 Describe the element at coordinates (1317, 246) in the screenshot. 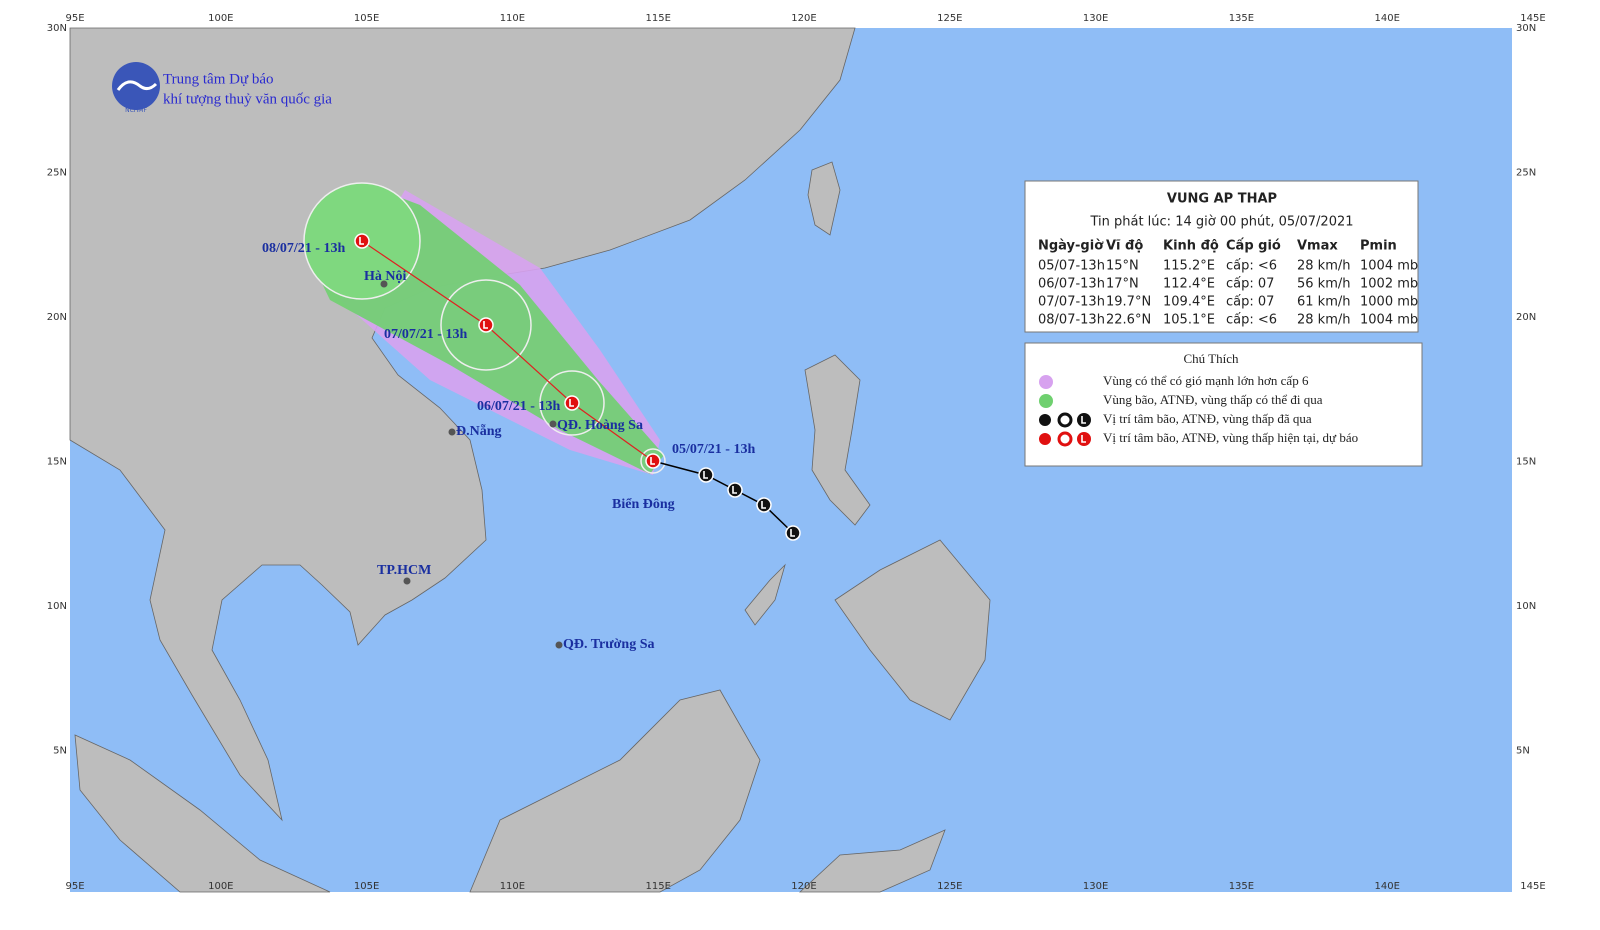

I see `table-header: Vmax` at that location.